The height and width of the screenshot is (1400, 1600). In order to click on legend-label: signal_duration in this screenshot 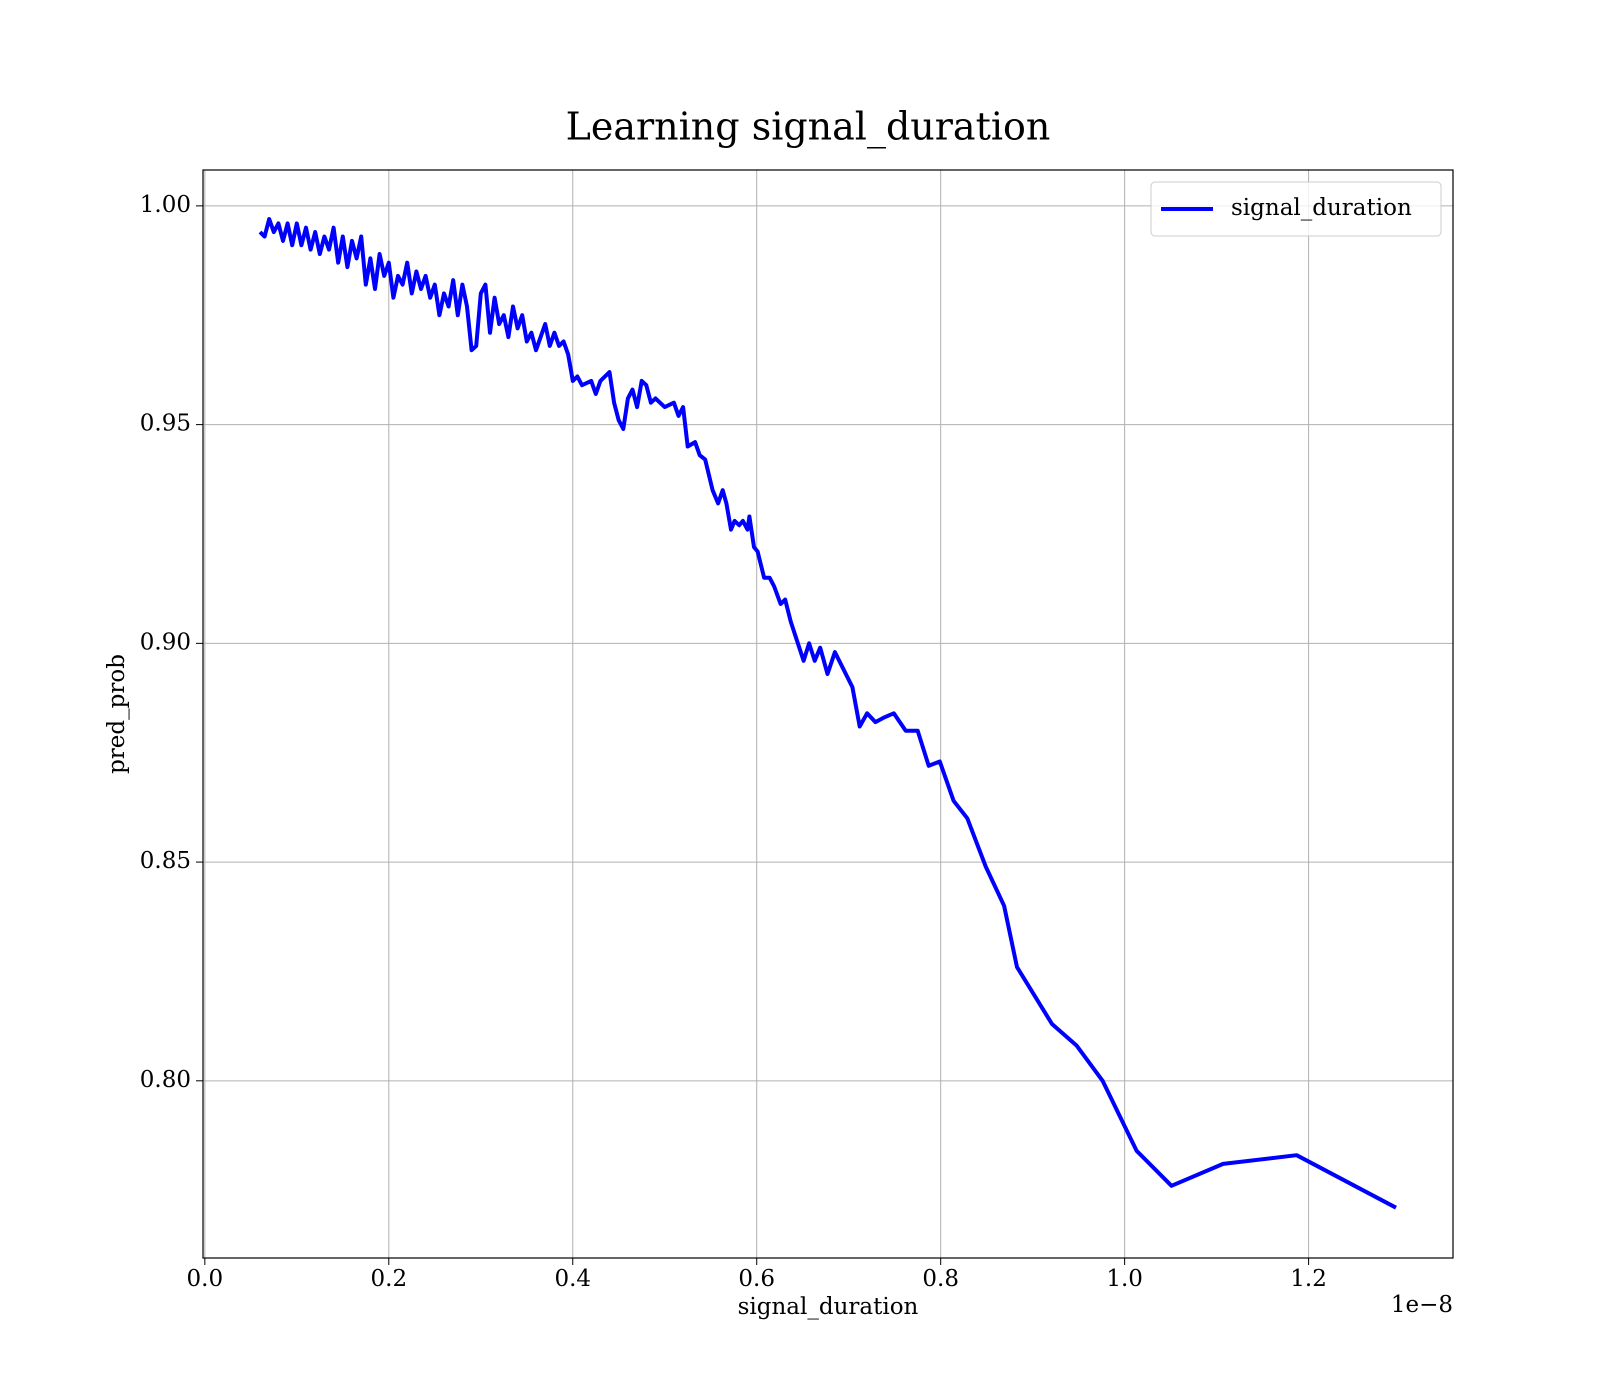, I will do `click(1321, 208)`.